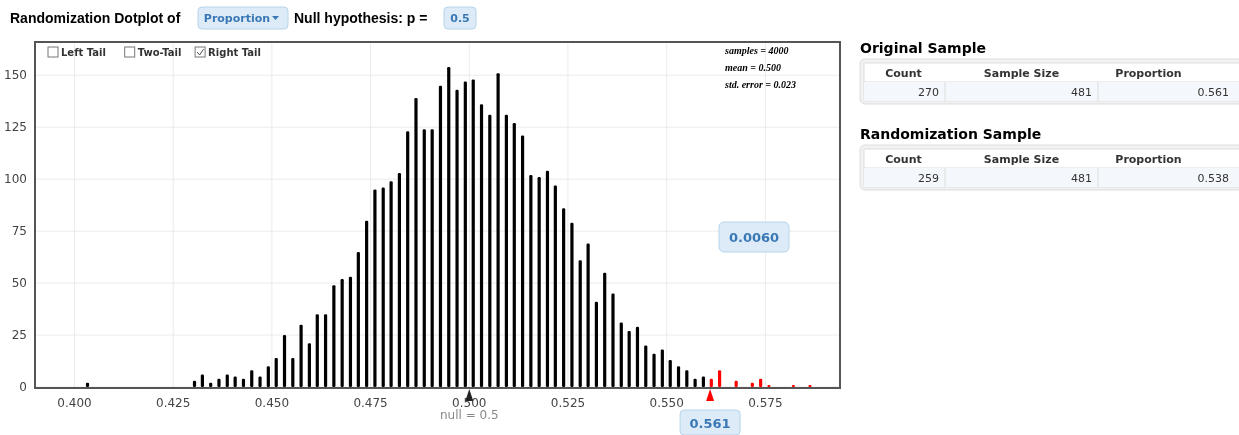 The image size is (1239, 435). I want to click on annotation: null = 0.5, so click(469, 415).